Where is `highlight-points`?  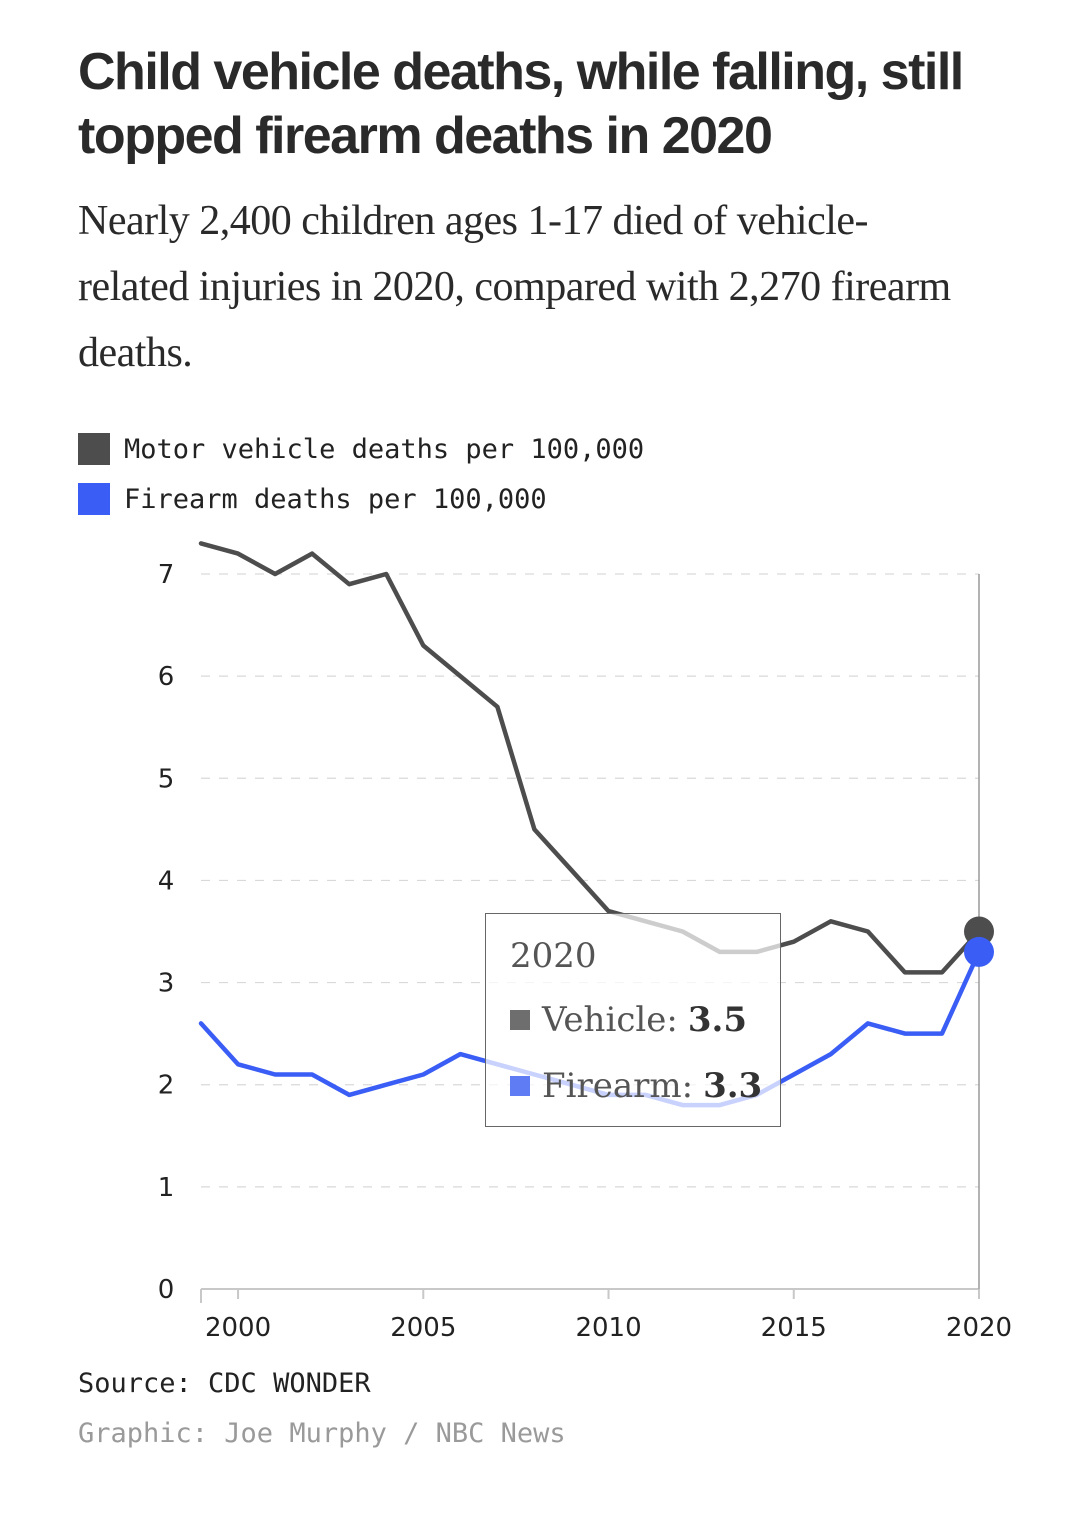
highlight-points is located at coordinates (979, 941).